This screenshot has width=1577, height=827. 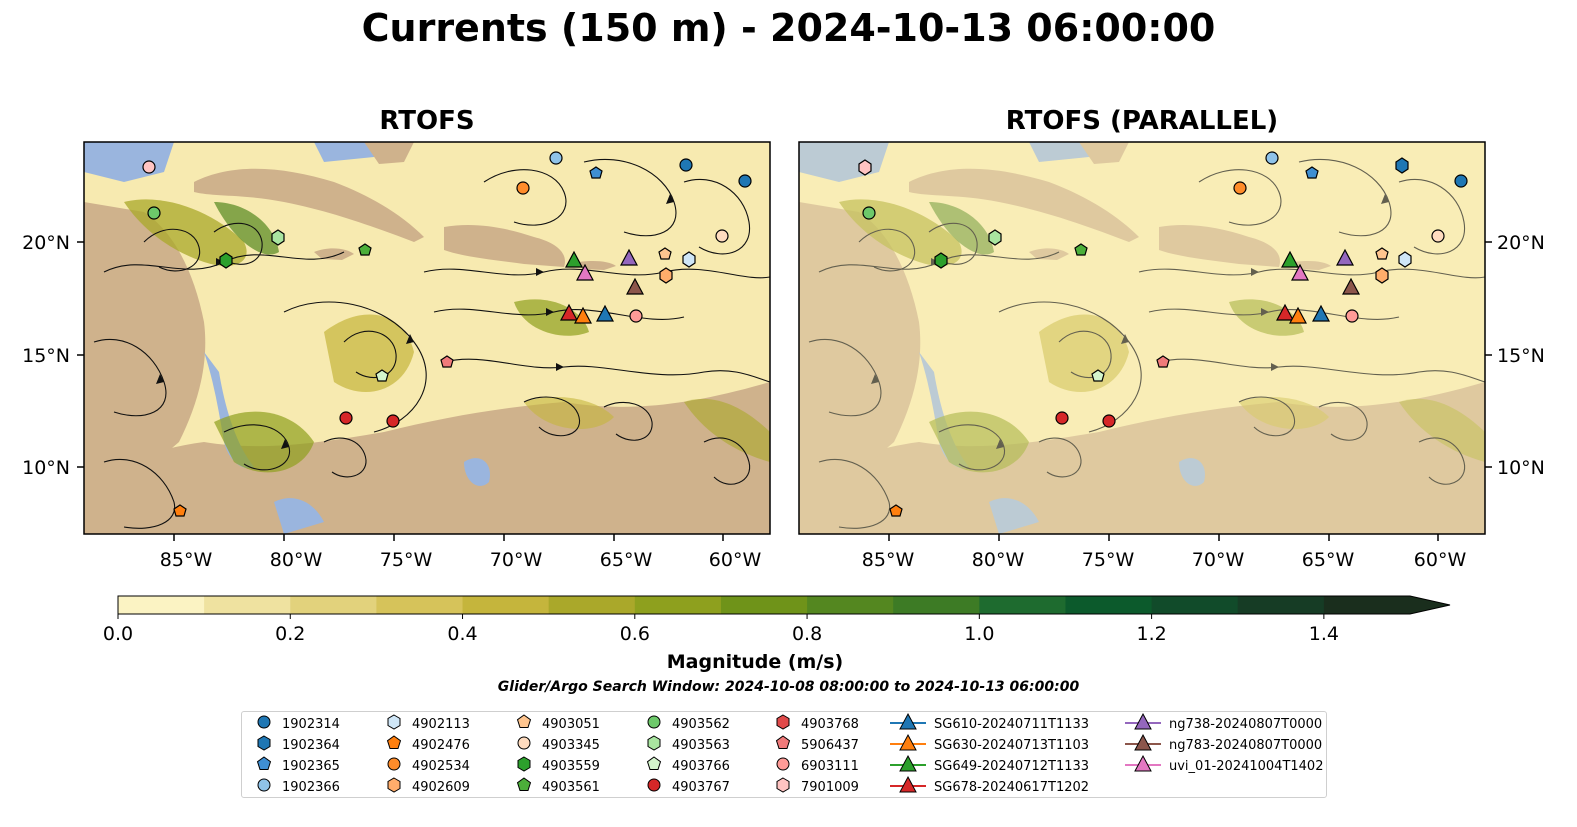 What do you see at coordinates (1012, 787) in the screenshot?
I see `legend-label: SG678-20240617T1202` at bounding box center [1012, 787].